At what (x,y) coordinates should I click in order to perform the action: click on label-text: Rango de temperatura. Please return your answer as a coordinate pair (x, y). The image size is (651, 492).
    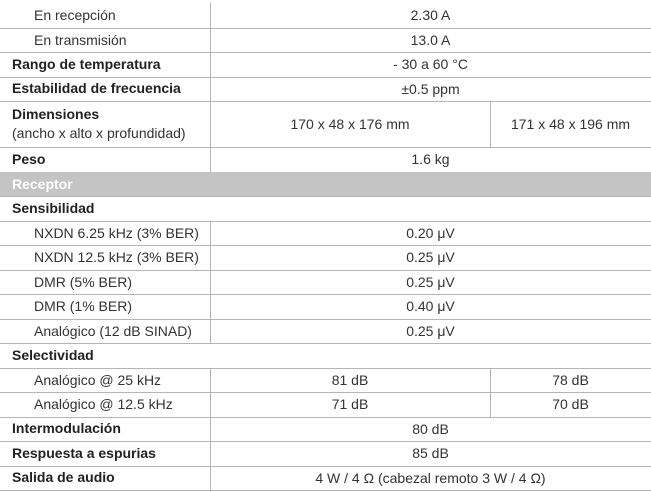
    Looking at the image, I should click on (86, 63).